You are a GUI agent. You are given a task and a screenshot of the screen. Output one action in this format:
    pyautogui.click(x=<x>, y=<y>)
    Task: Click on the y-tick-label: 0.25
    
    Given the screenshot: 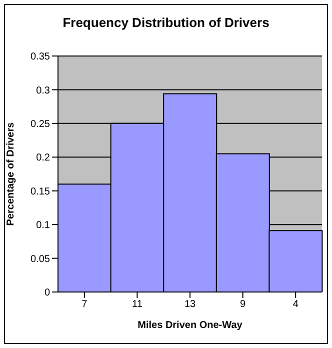 What is the action you would take?
    pyautogui.click(x=40, y=124)
    